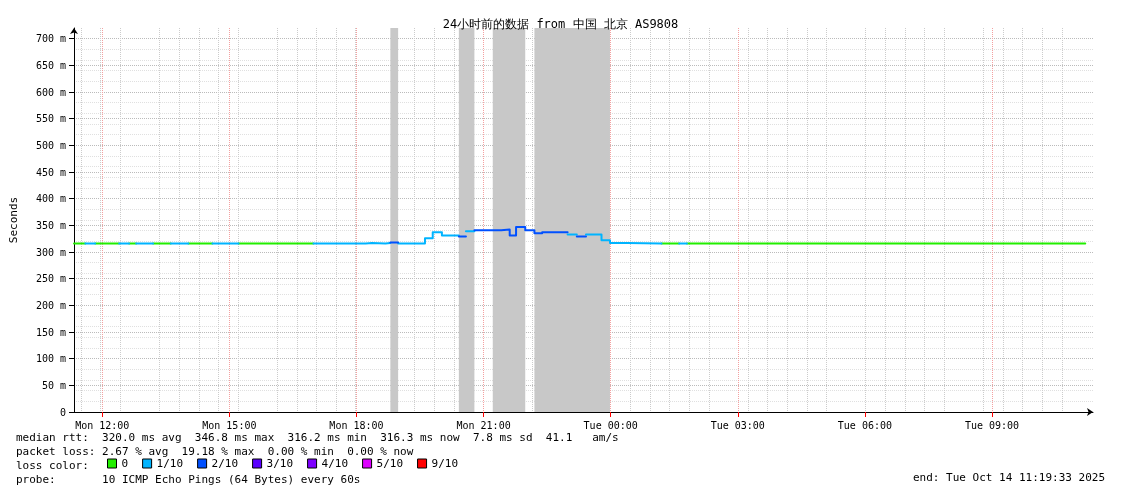 Image resolution: width=1121 pixels, height=494 pixels. Describe the element at coordinates (737, 425) in the screenshot. I see `x-tick-label: Tue 03:00` at that location.